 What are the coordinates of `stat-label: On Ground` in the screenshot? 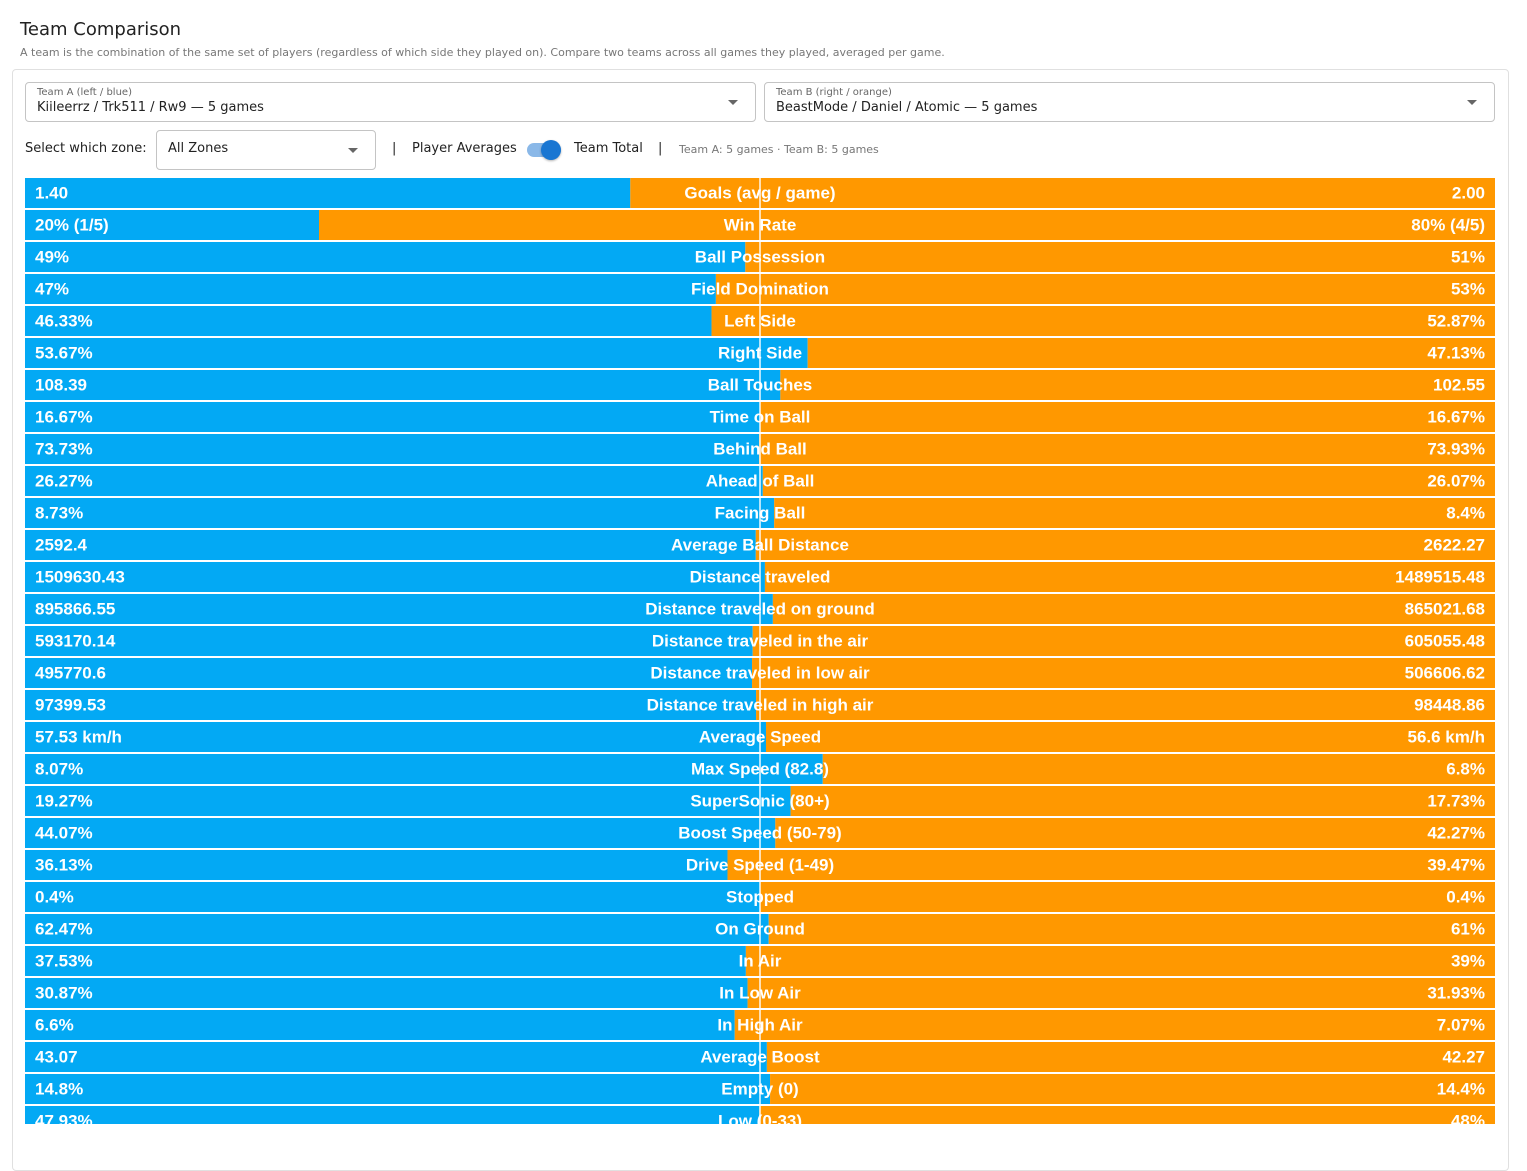 It's located at (760, 928).